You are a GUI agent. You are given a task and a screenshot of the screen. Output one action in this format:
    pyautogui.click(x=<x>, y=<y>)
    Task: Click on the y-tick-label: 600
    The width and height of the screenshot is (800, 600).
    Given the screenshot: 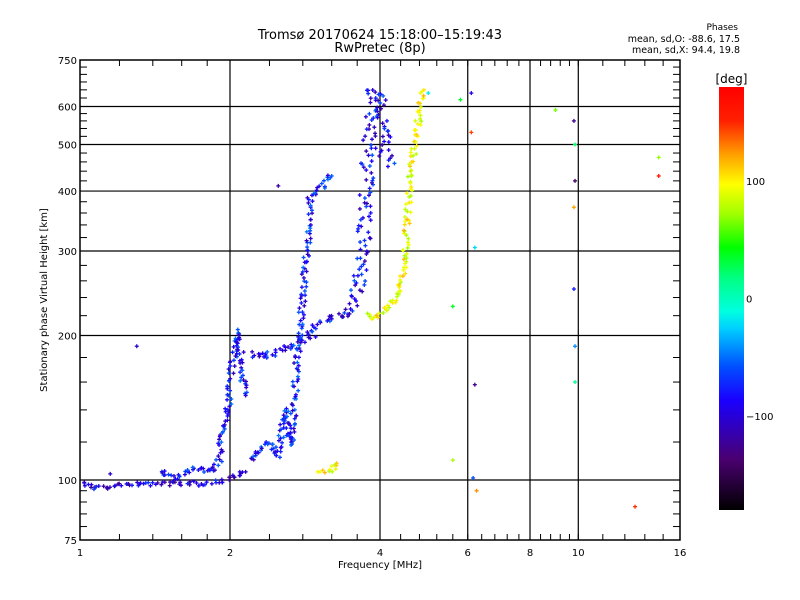 What is the action you would take?
    pyautogui.click(x=67, y=108)
    